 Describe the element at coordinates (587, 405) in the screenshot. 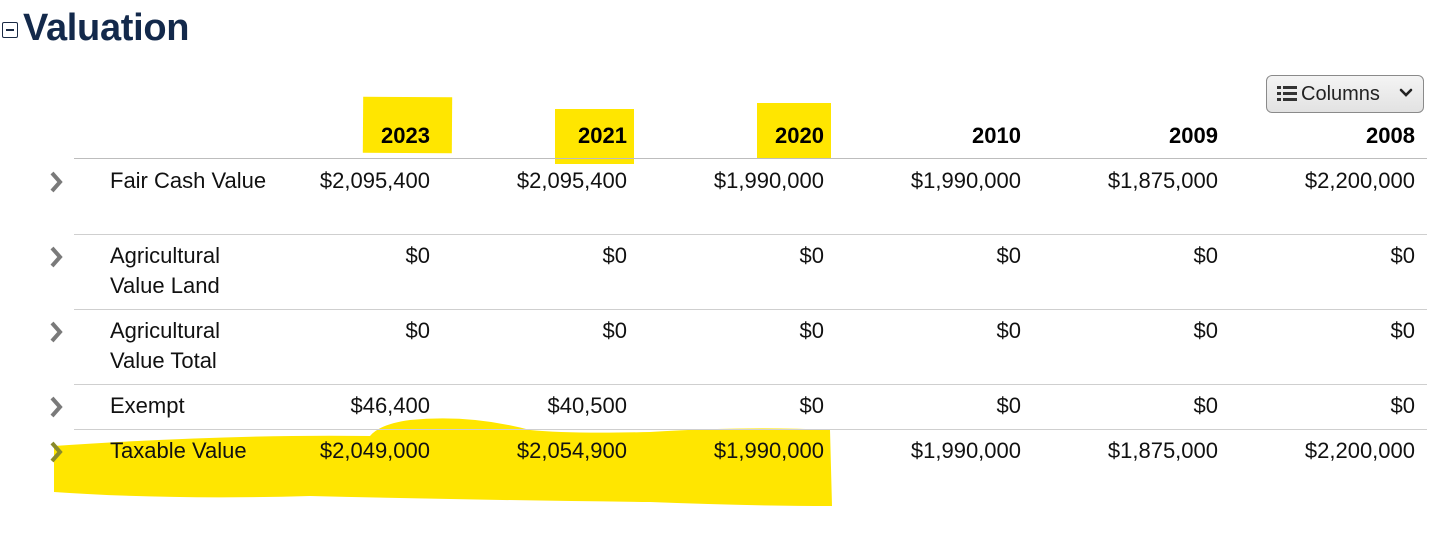

I see `cell-value-2021: $40,500` at that location.